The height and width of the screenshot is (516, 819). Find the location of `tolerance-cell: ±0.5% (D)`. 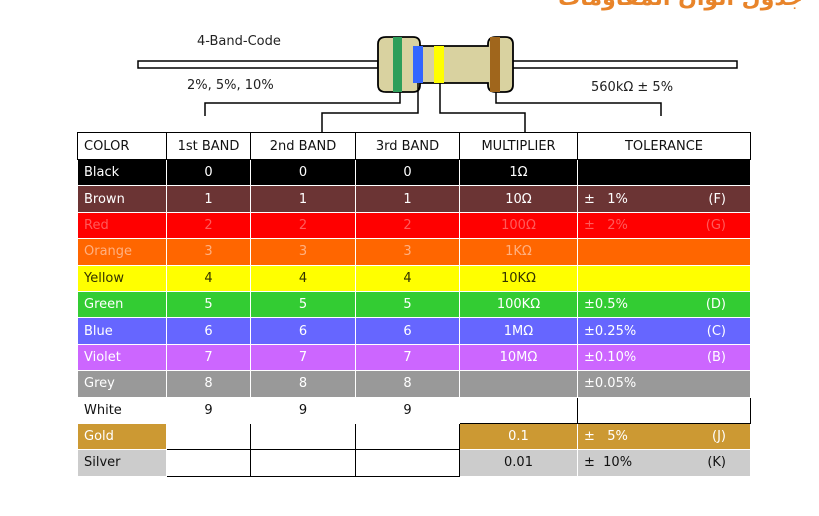

tolerance-cell: ±0.5% (D) is located at coordinates (664, 304).